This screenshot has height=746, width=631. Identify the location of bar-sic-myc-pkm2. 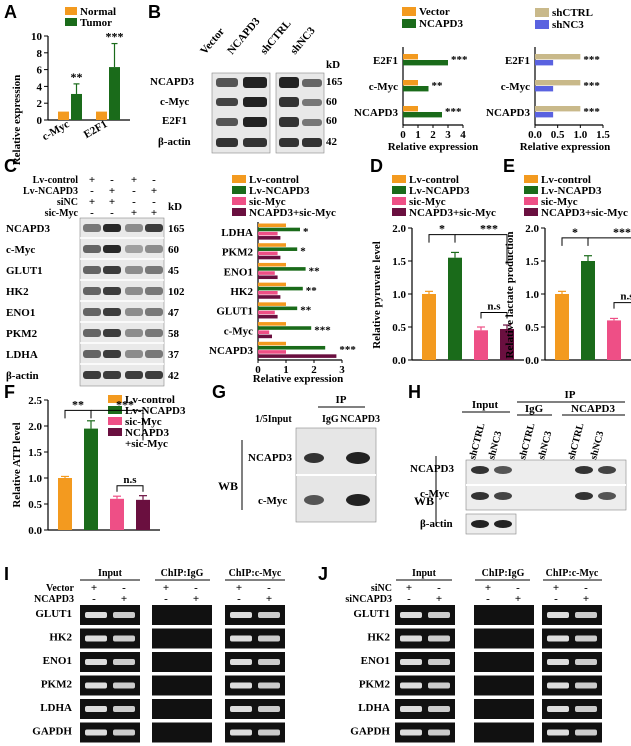
(268, 253).